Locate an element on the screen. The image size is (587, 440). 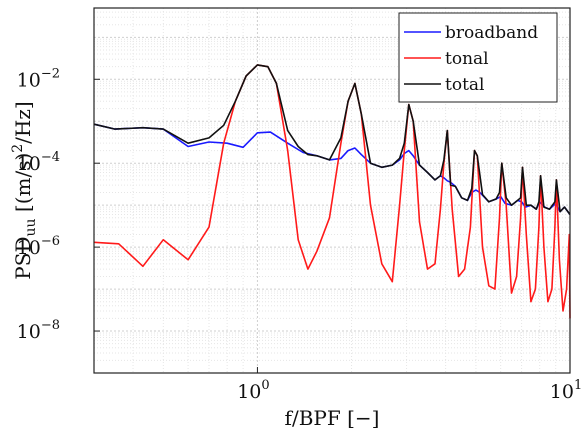
y-tick-label: 10⁻⁴ is located at coordinates (38, 162).